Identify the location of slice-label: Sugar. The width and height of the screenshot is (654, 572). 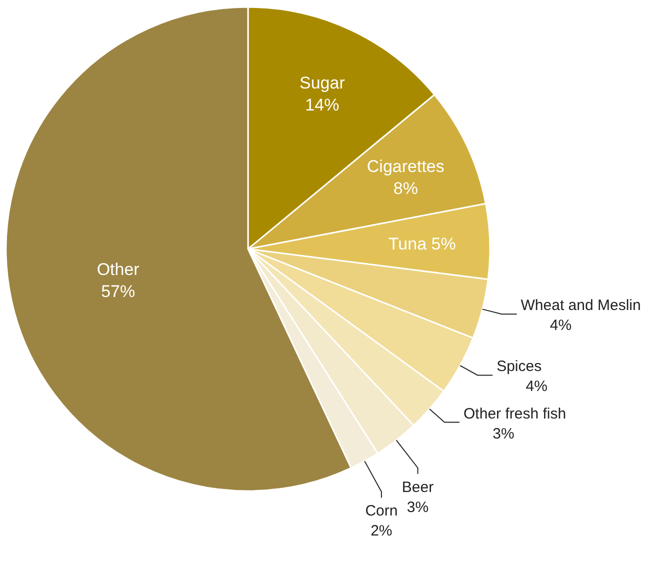
(323, 82).